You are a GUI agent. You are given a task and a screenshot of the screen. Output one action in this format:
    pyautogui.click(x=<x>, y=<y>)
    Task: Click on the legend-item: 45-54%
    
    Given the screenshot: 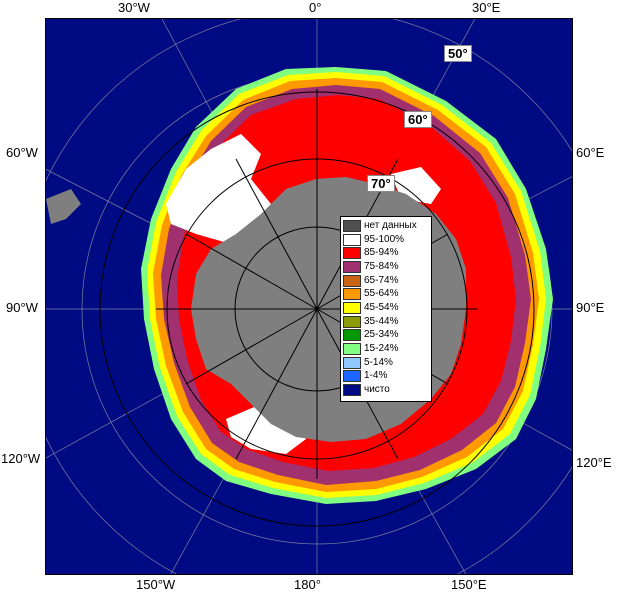 What is the action you would take?
    pyautogui.click(x=386, y=308)
    